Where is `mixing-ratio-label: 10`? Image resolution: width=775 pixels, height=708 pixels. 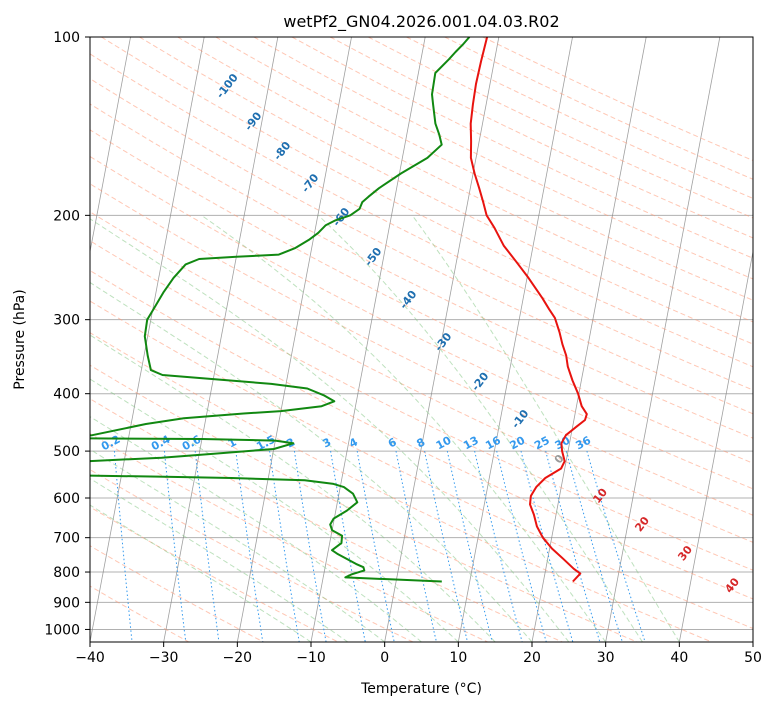
mixing-ratio-label: 10 is located at coordinates (444, 443).